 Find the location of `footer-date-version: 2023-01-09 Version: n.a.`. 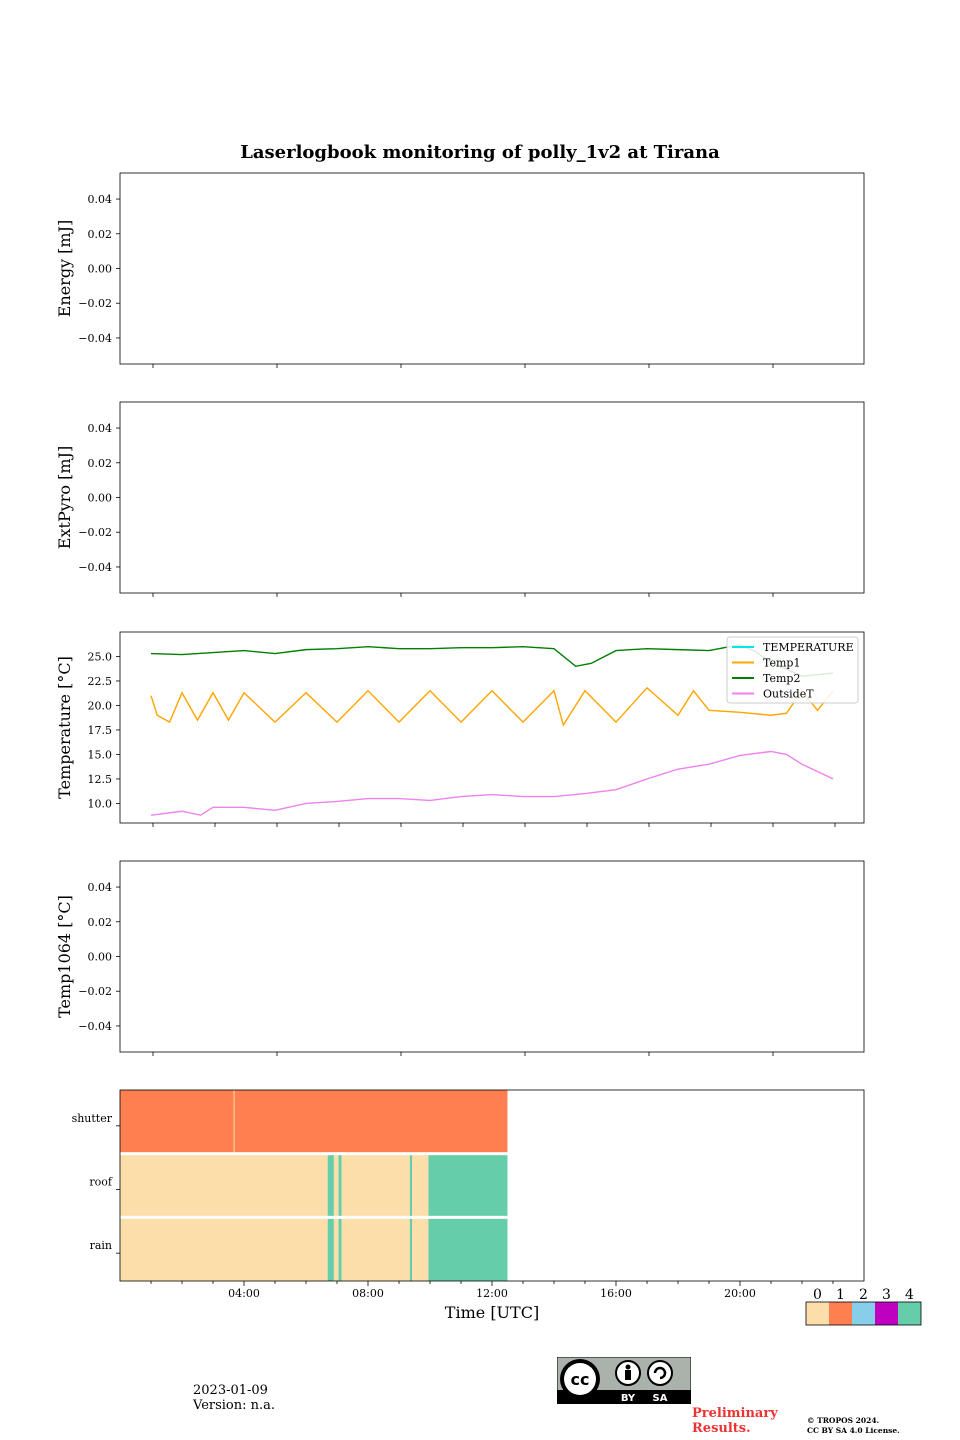

footer-date-version: 2023-01-09 Version: n.a. is located at coordinates (234, 1398).